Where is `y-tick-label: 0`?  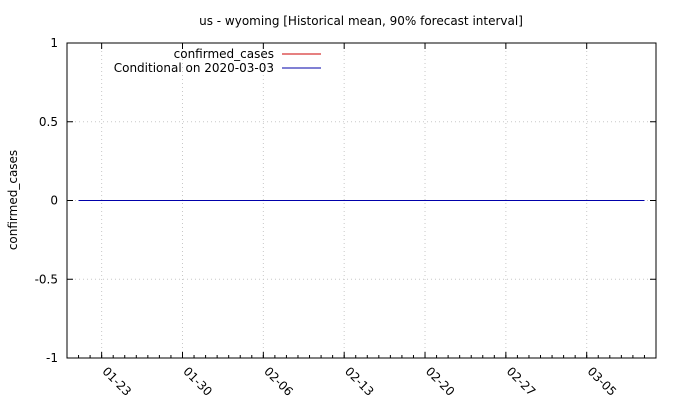 y-tick-label: 0 is located at coordinates (54, 201).